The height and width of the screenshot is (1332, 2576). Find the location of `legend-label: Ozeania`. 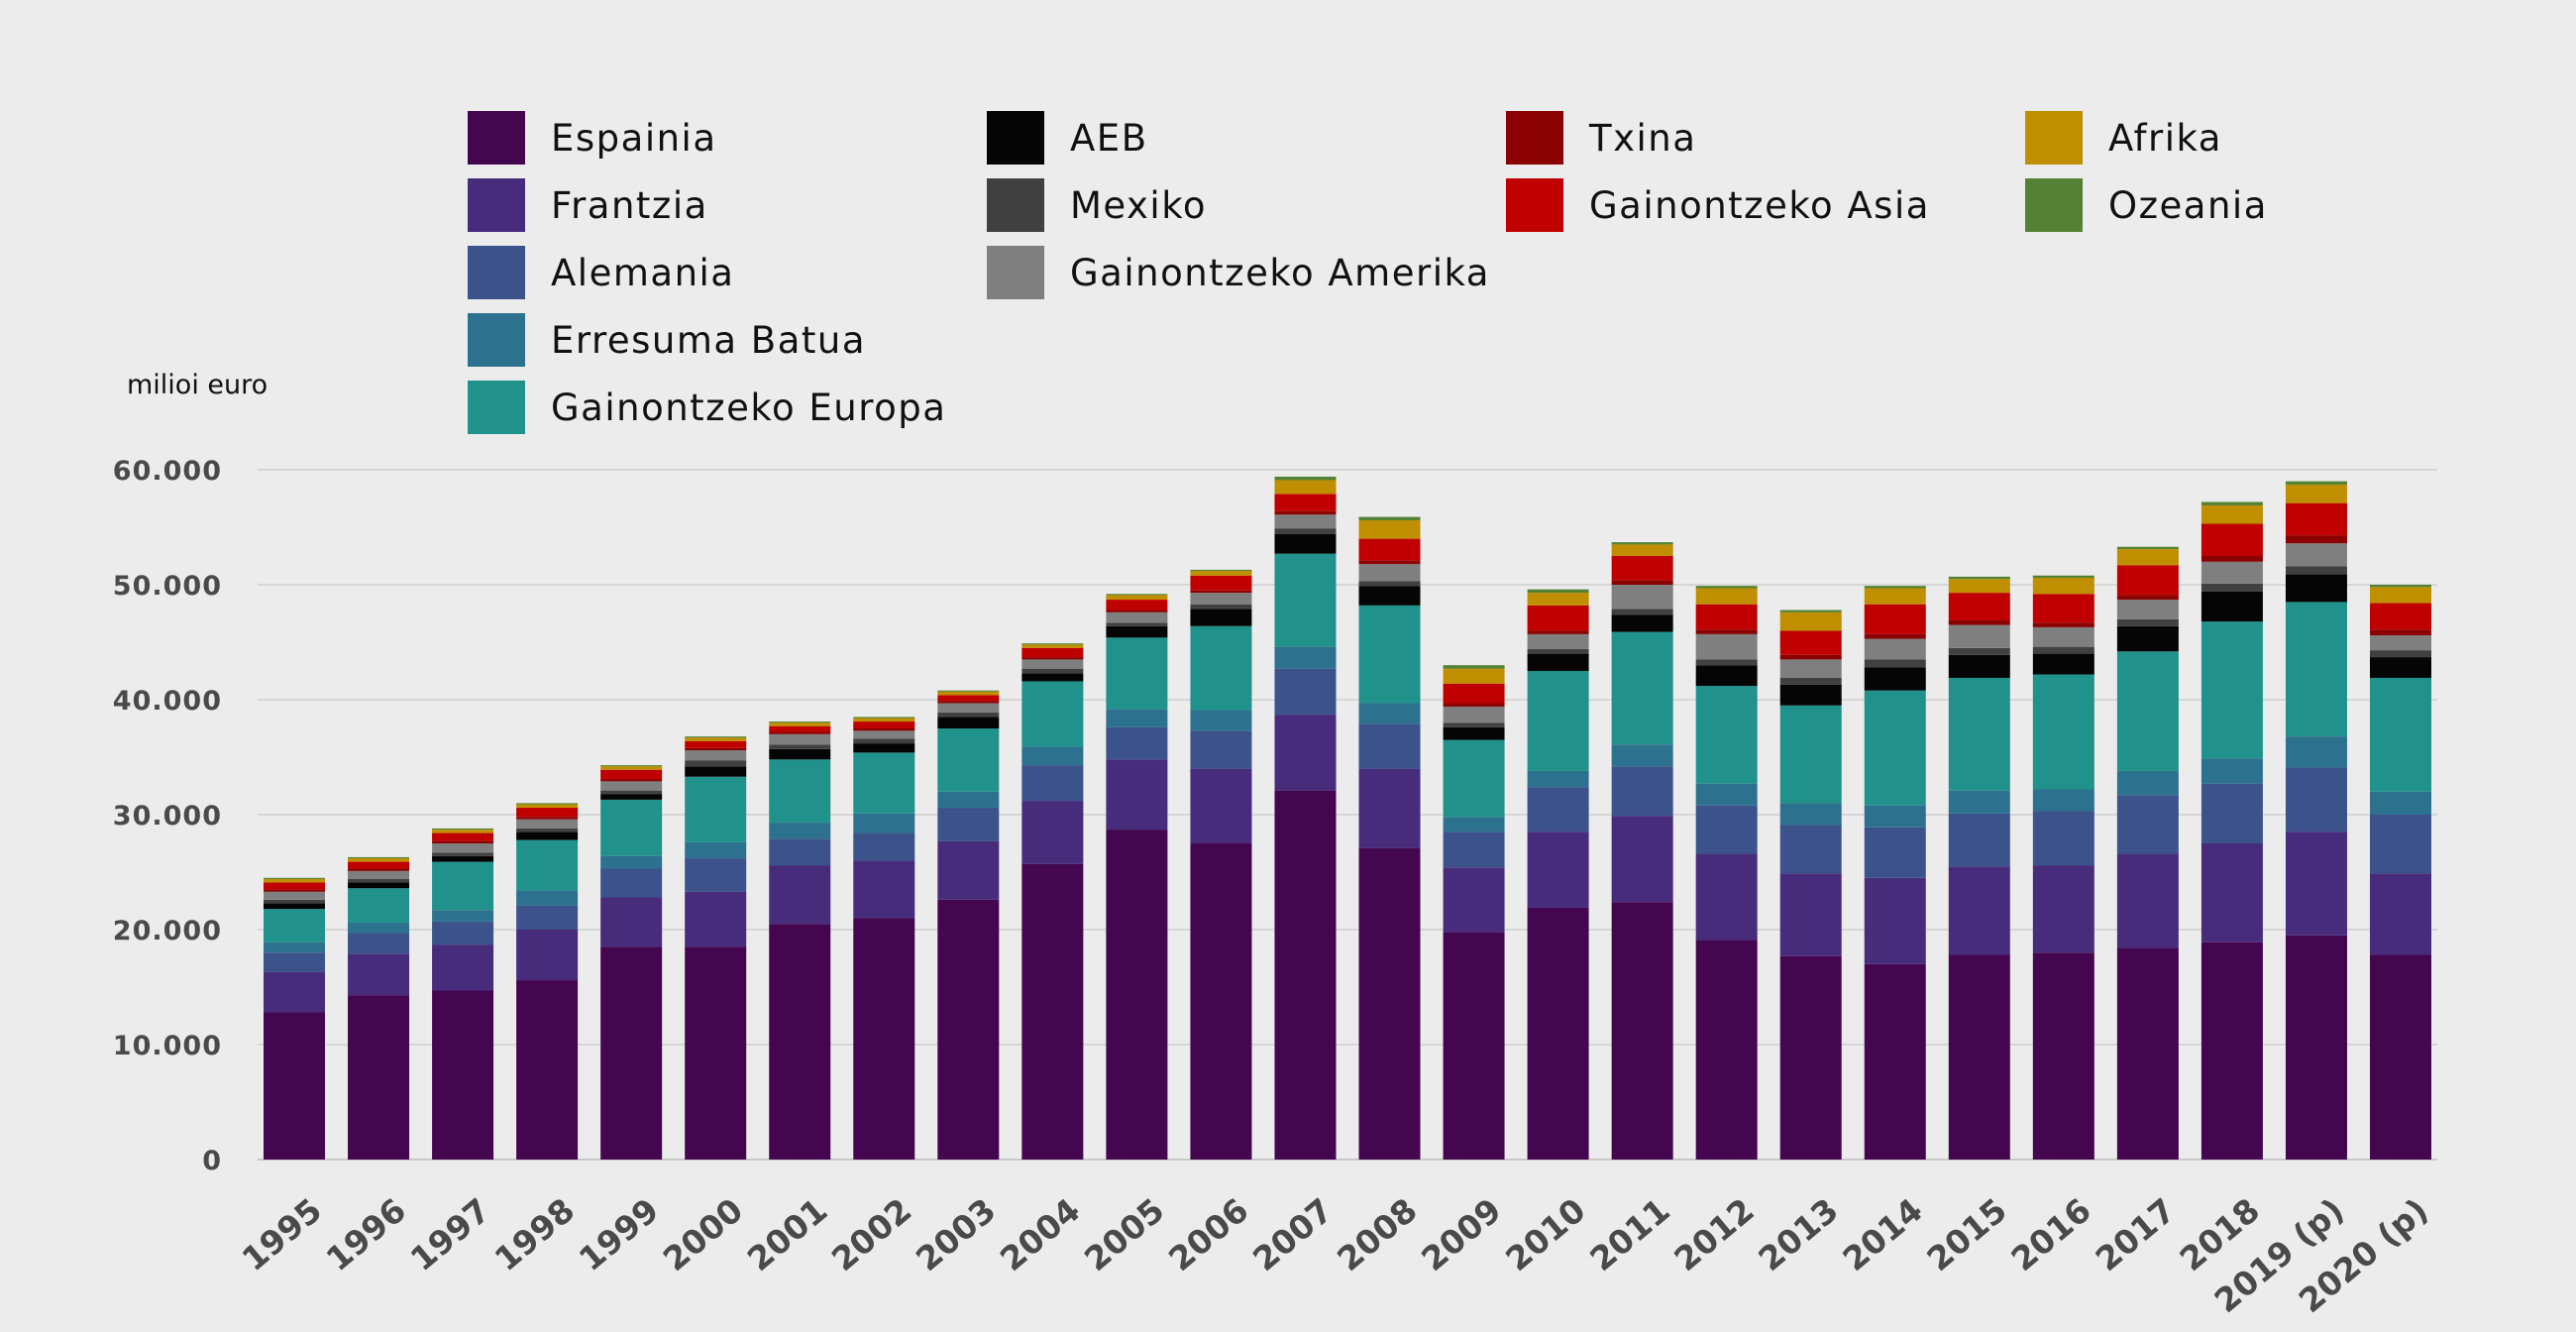

legend-label: Ozeania is located at coordinates (2188, 205).